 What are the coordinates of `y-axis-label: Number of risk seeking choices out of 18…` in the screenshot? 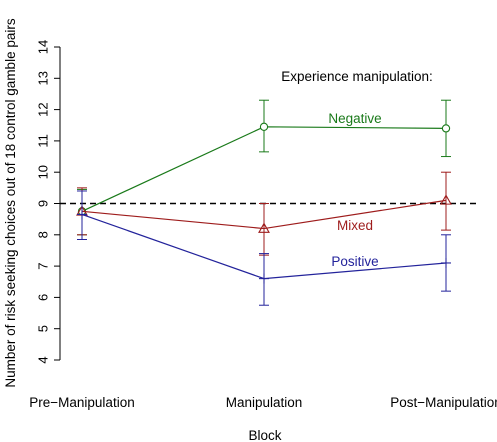 It's located at (10, 202).